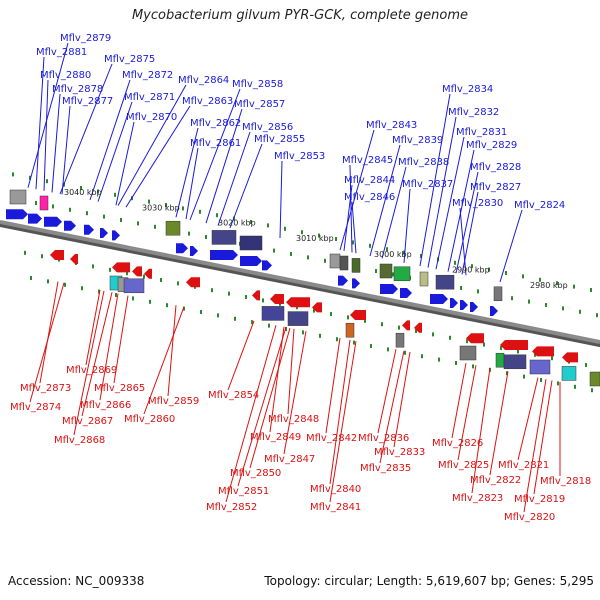 The image size is (600, 600). Describe the element at coordinates (331, 438) in the screenshot. I see `gene-label-bottom: Mflv_2842` at that location.